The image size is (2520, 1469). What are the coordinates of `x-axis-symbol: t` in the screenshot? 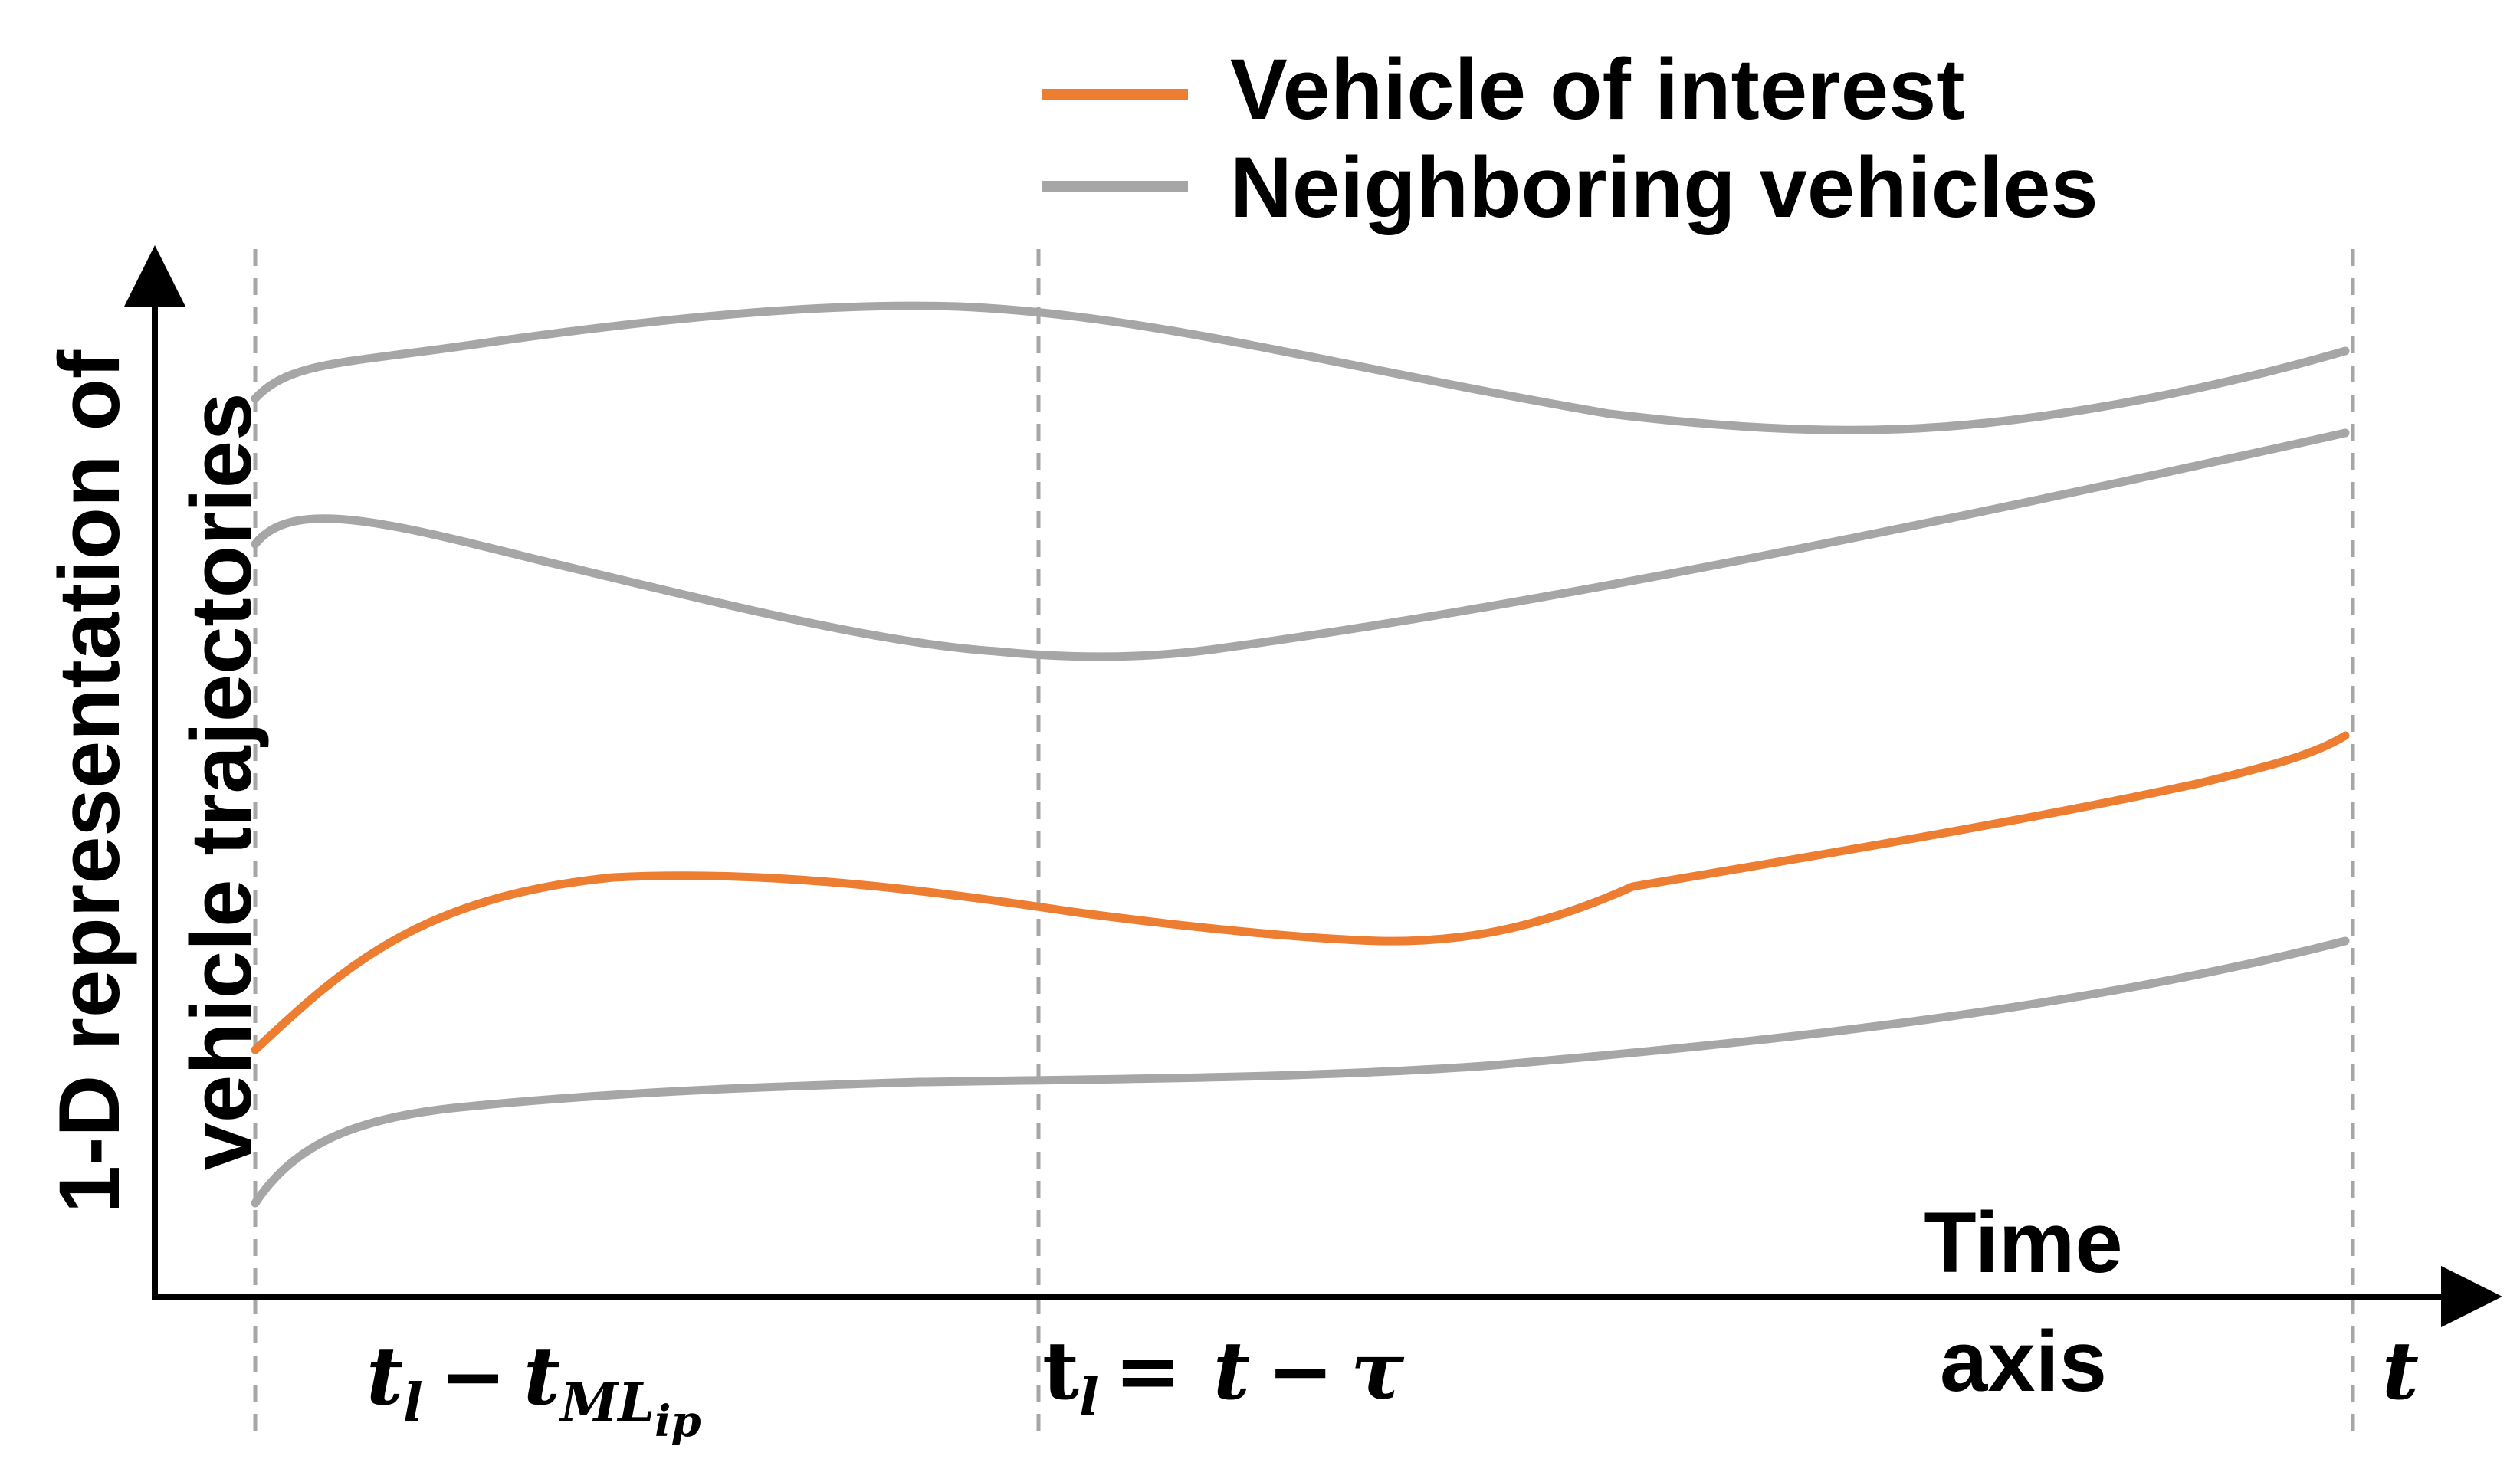 It's located at (2400, 1370).